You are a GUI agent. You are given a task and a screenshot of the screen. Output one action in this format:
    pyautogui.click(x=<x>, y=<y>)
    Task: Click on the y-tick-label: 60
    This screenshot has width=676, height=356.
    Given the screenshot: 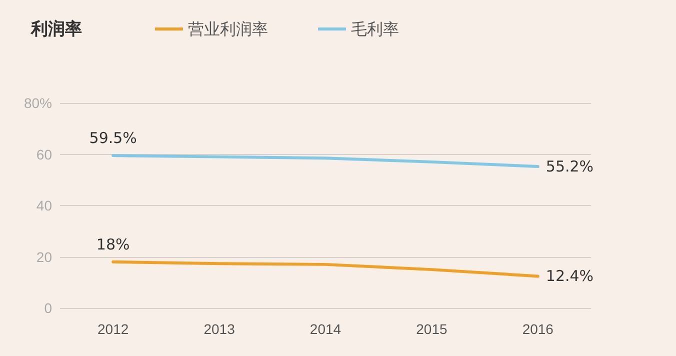 What is the action you would take?
    pyautogui.click(x=44, y=154)
    